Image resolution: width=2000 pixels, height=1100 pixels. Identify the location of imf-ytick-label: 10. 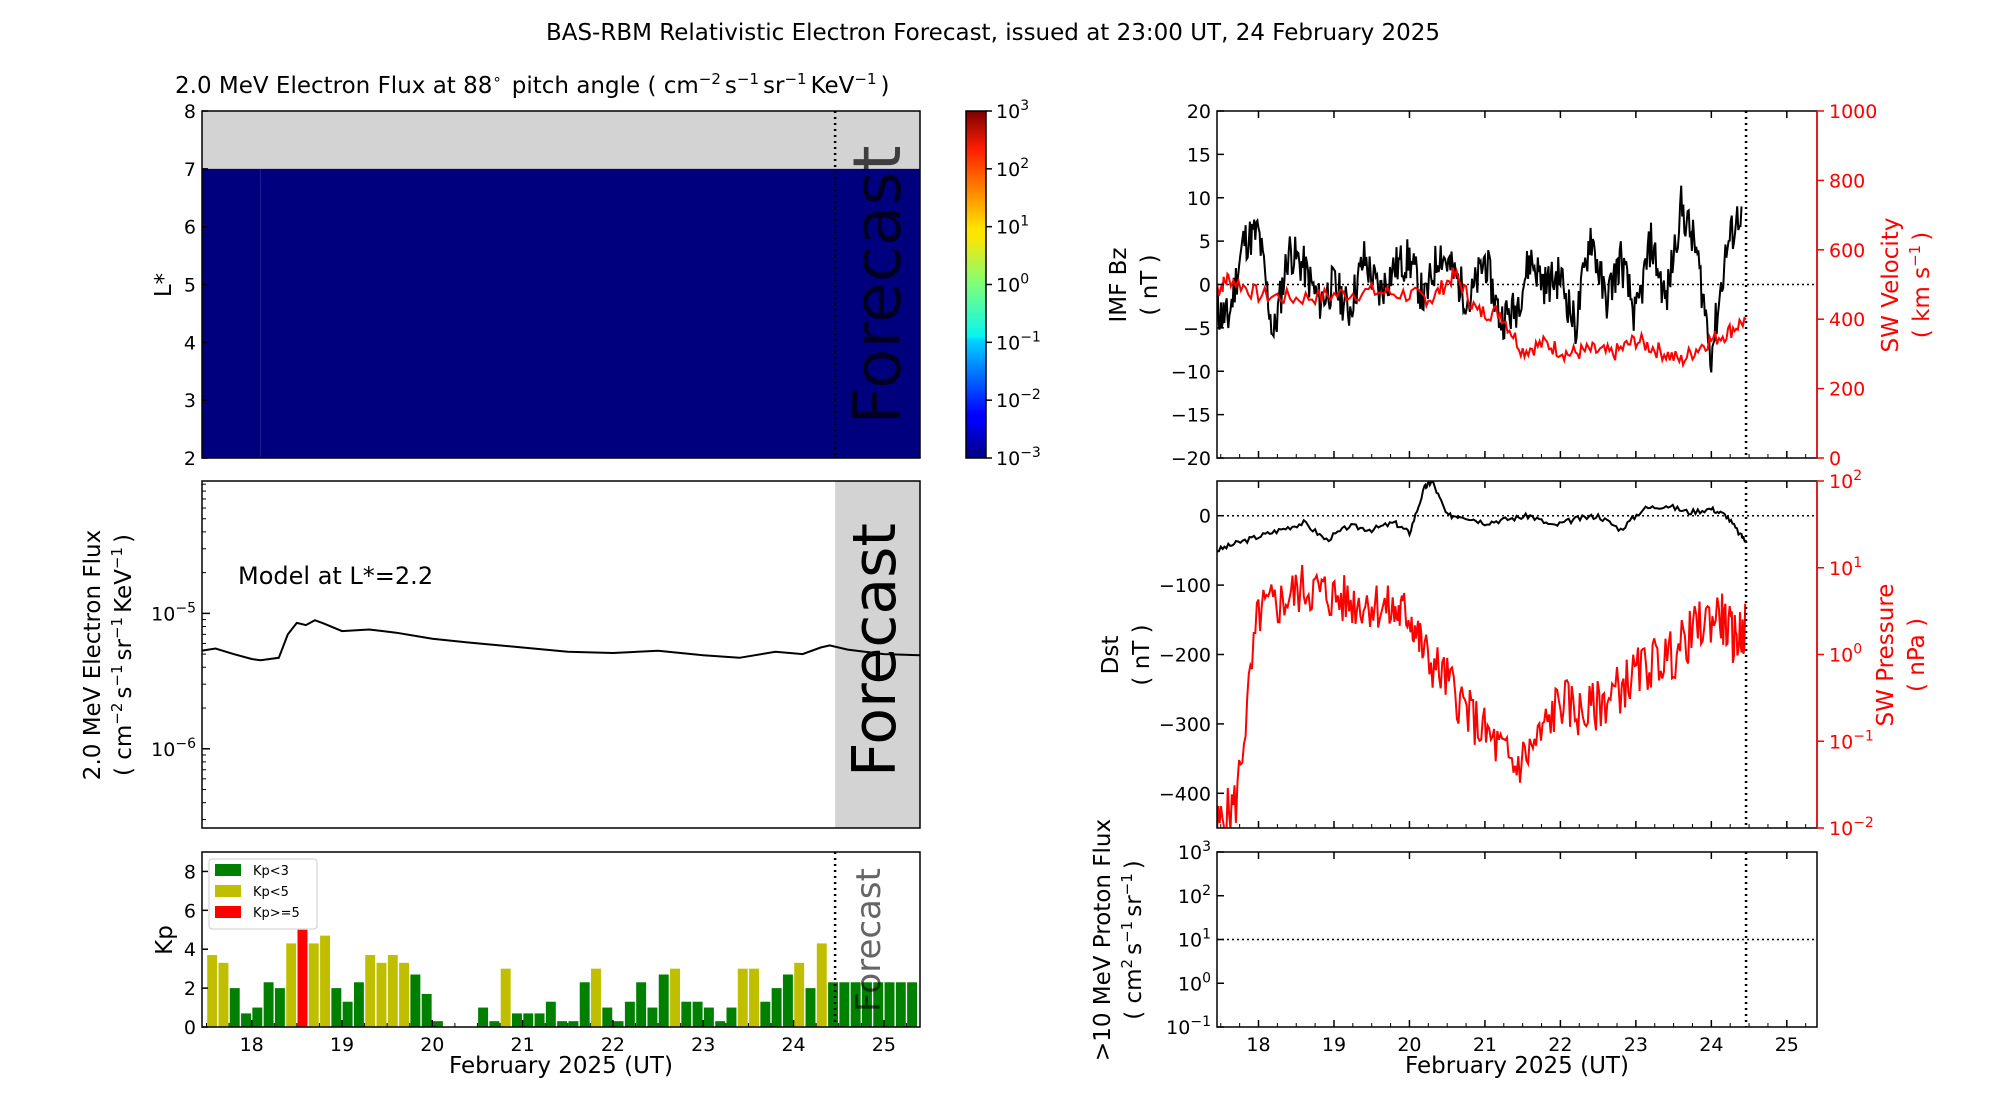
(1199, 199).